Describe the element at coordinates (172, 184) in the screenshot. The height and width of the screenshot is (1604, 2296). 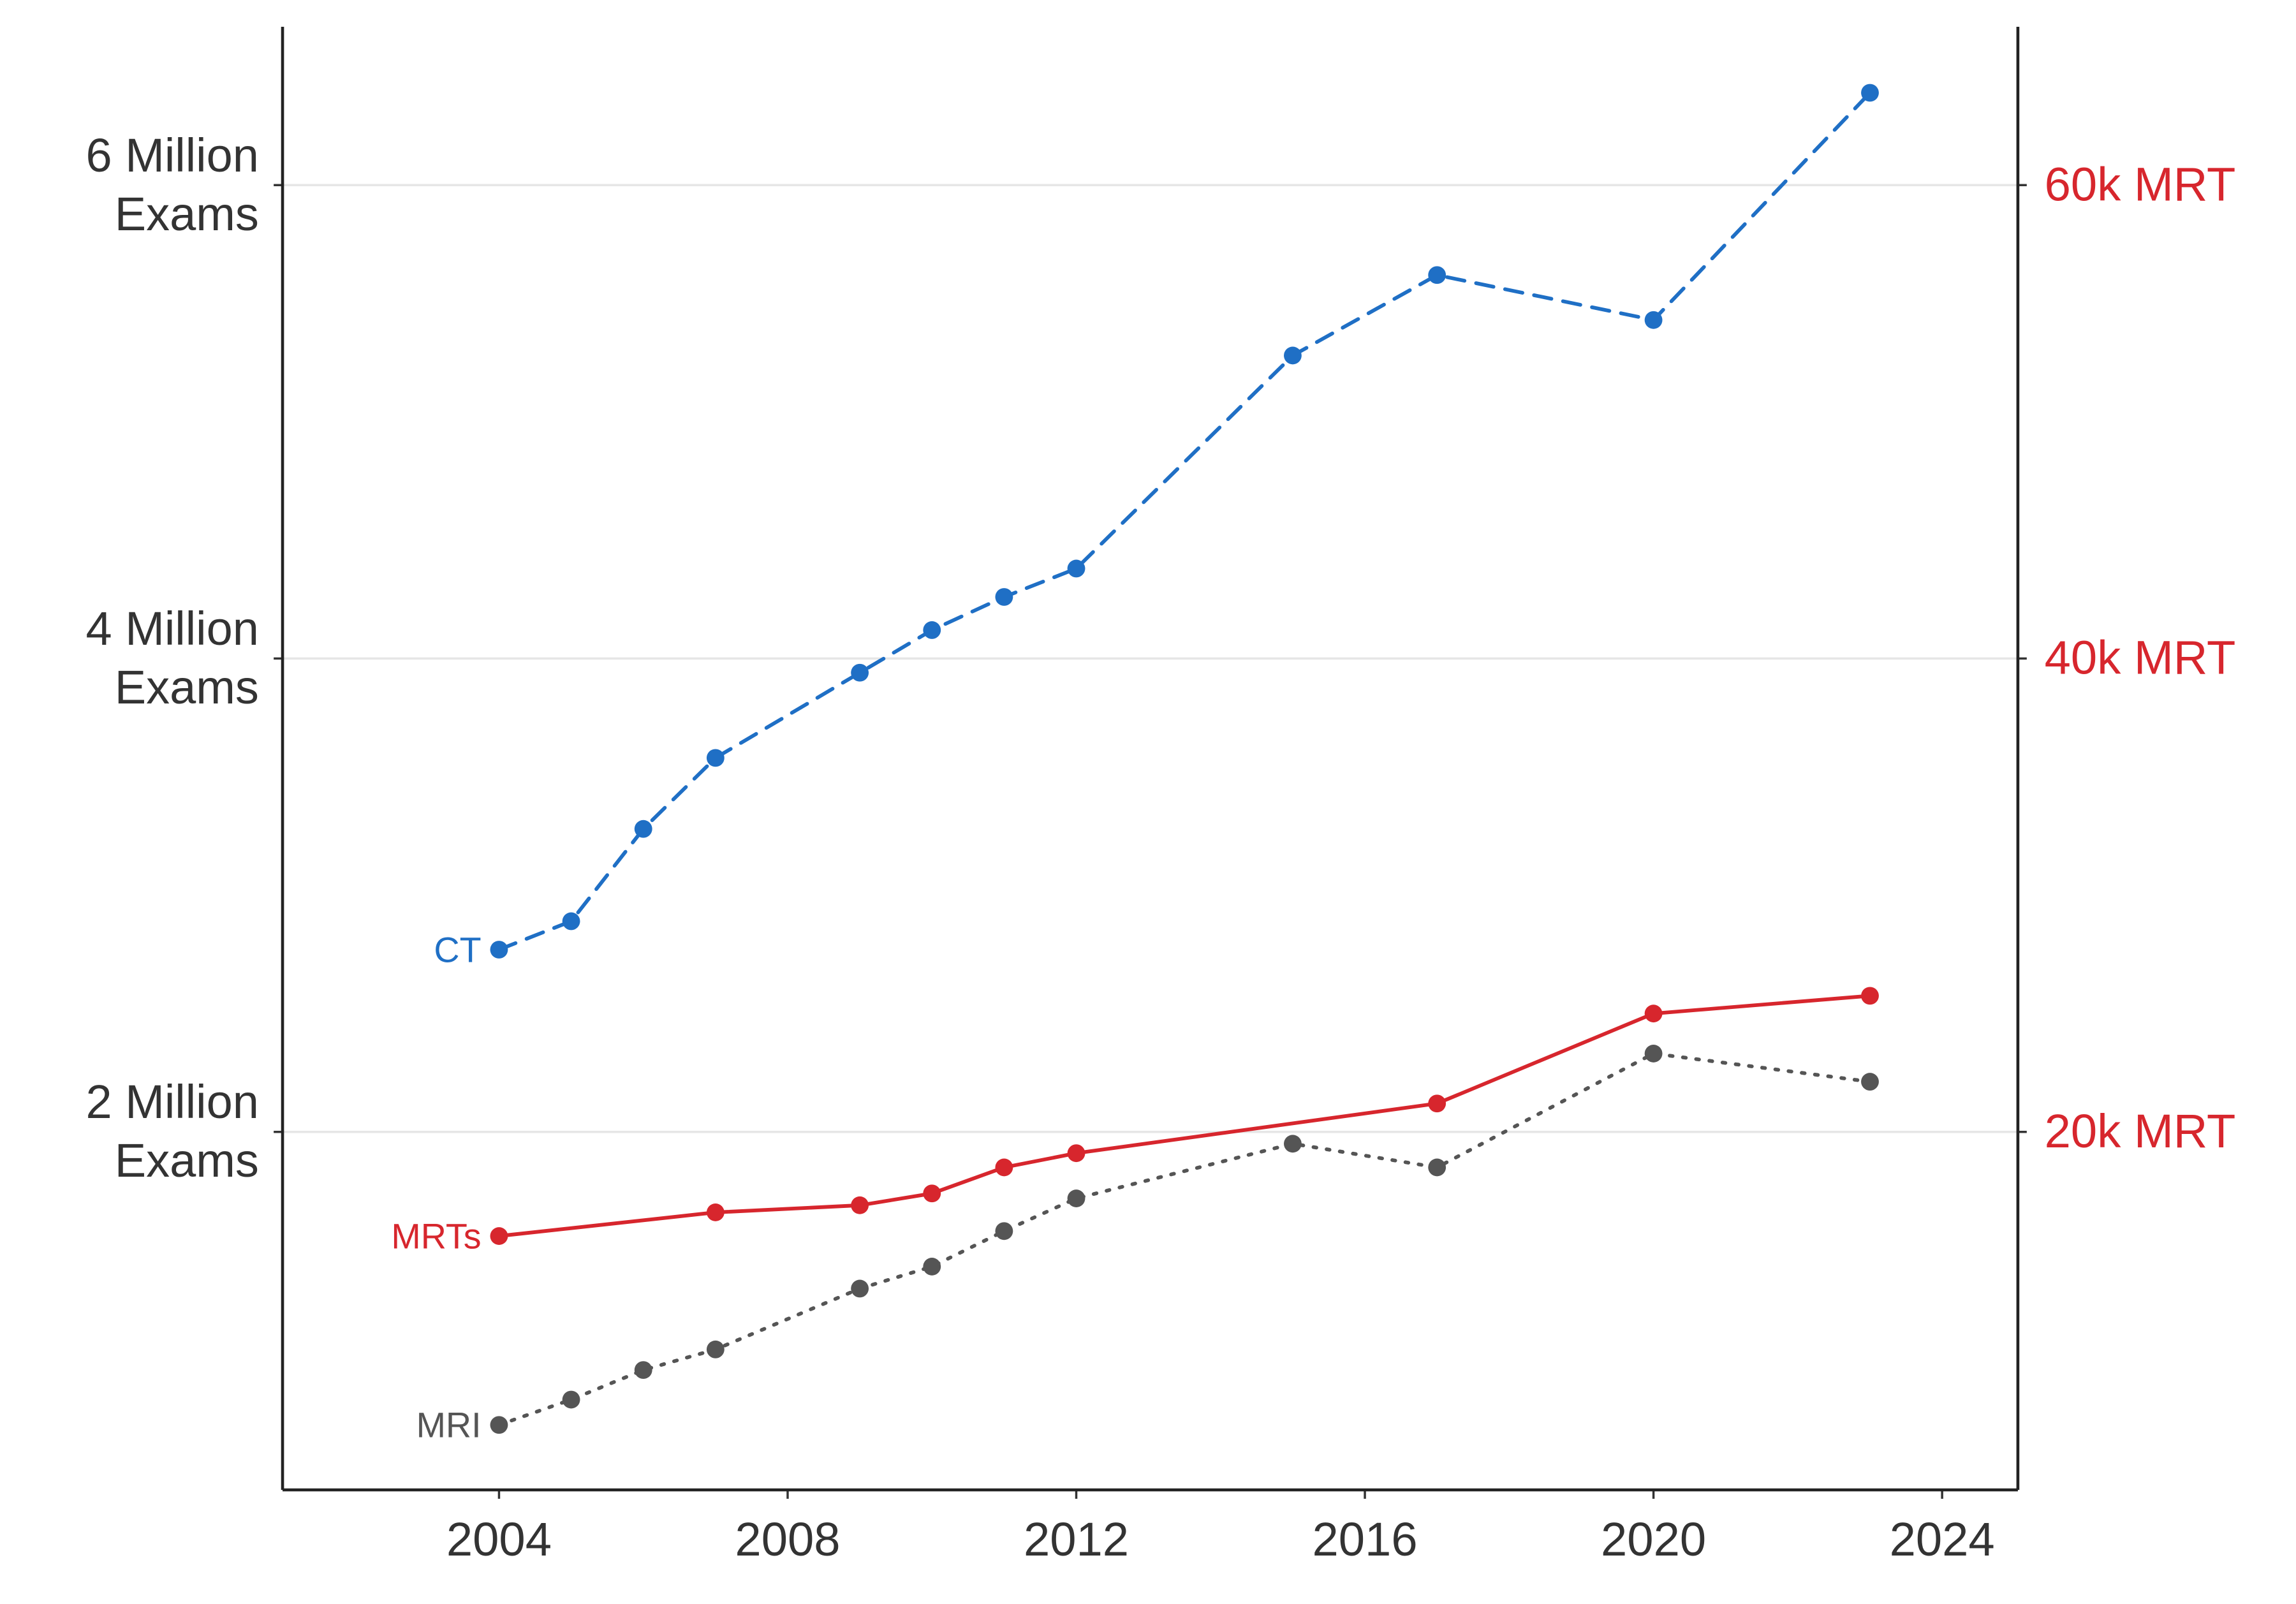
I see `y-tick-label: 6 Million Exams` at that location.